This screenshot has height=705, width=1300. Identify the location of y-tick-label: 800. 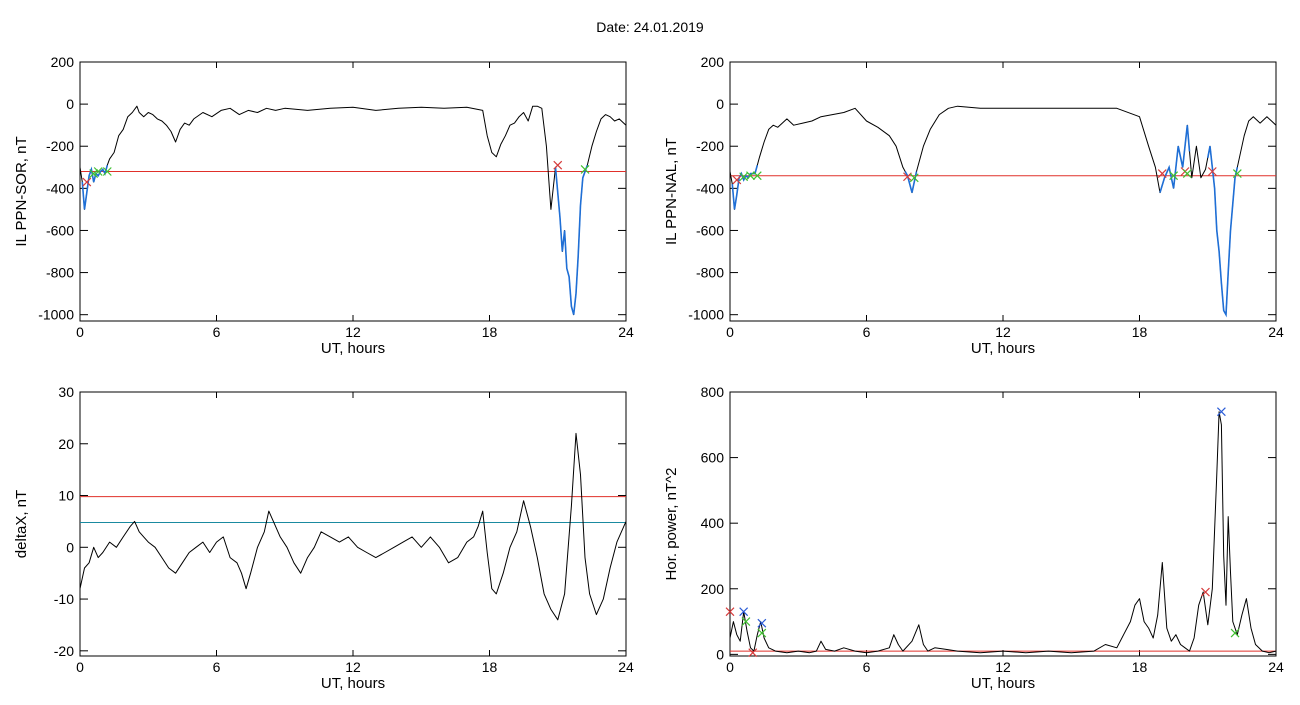
(713, 392).